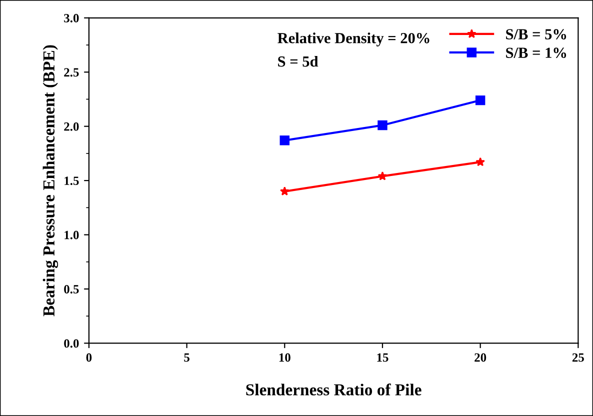  Describe the element at coordinates (284, 357) in the screenshot. I see `x-tick-label: 10` at that location.